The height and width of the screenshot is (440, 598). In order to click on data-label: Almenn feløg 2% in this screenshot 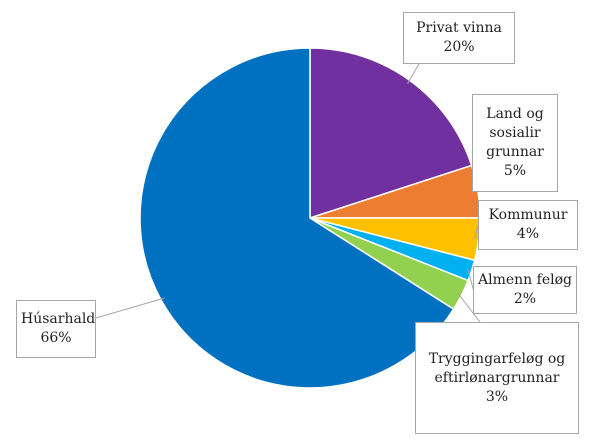, I will do `click(525, 290)`.